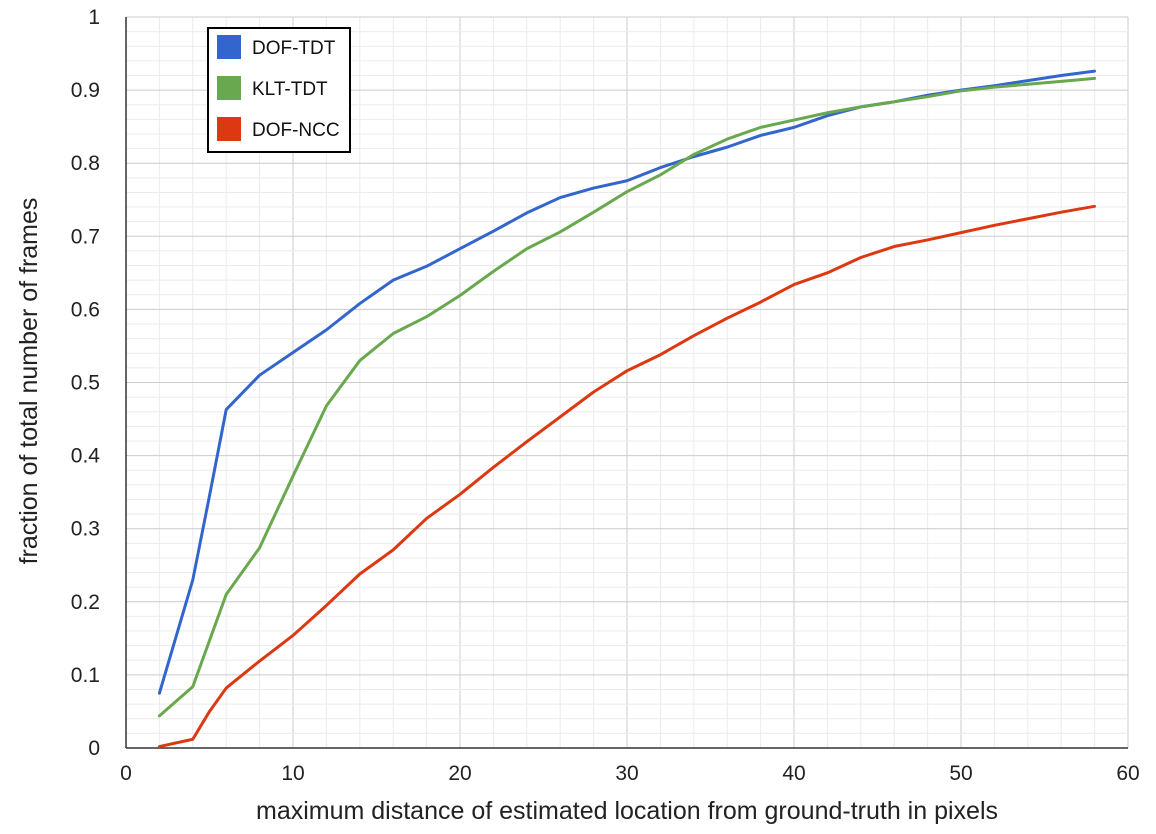  What do you see at coordinates (126, 773) in the screenshot?
I see `x-tick-label: 0` at bounding box center [126, 773].